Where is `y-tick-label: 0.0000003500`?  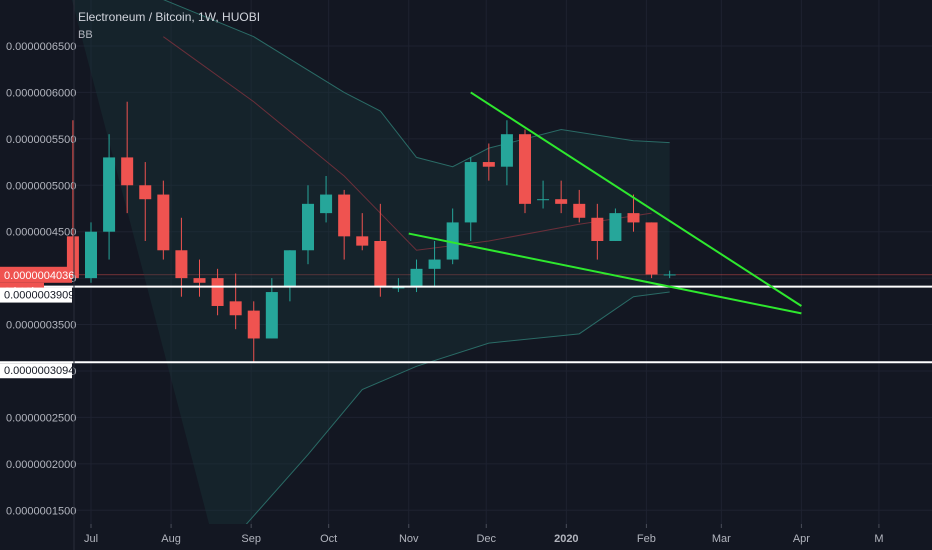
y-tick-label: 0.0000003500 is located at coordinates (41, 326).